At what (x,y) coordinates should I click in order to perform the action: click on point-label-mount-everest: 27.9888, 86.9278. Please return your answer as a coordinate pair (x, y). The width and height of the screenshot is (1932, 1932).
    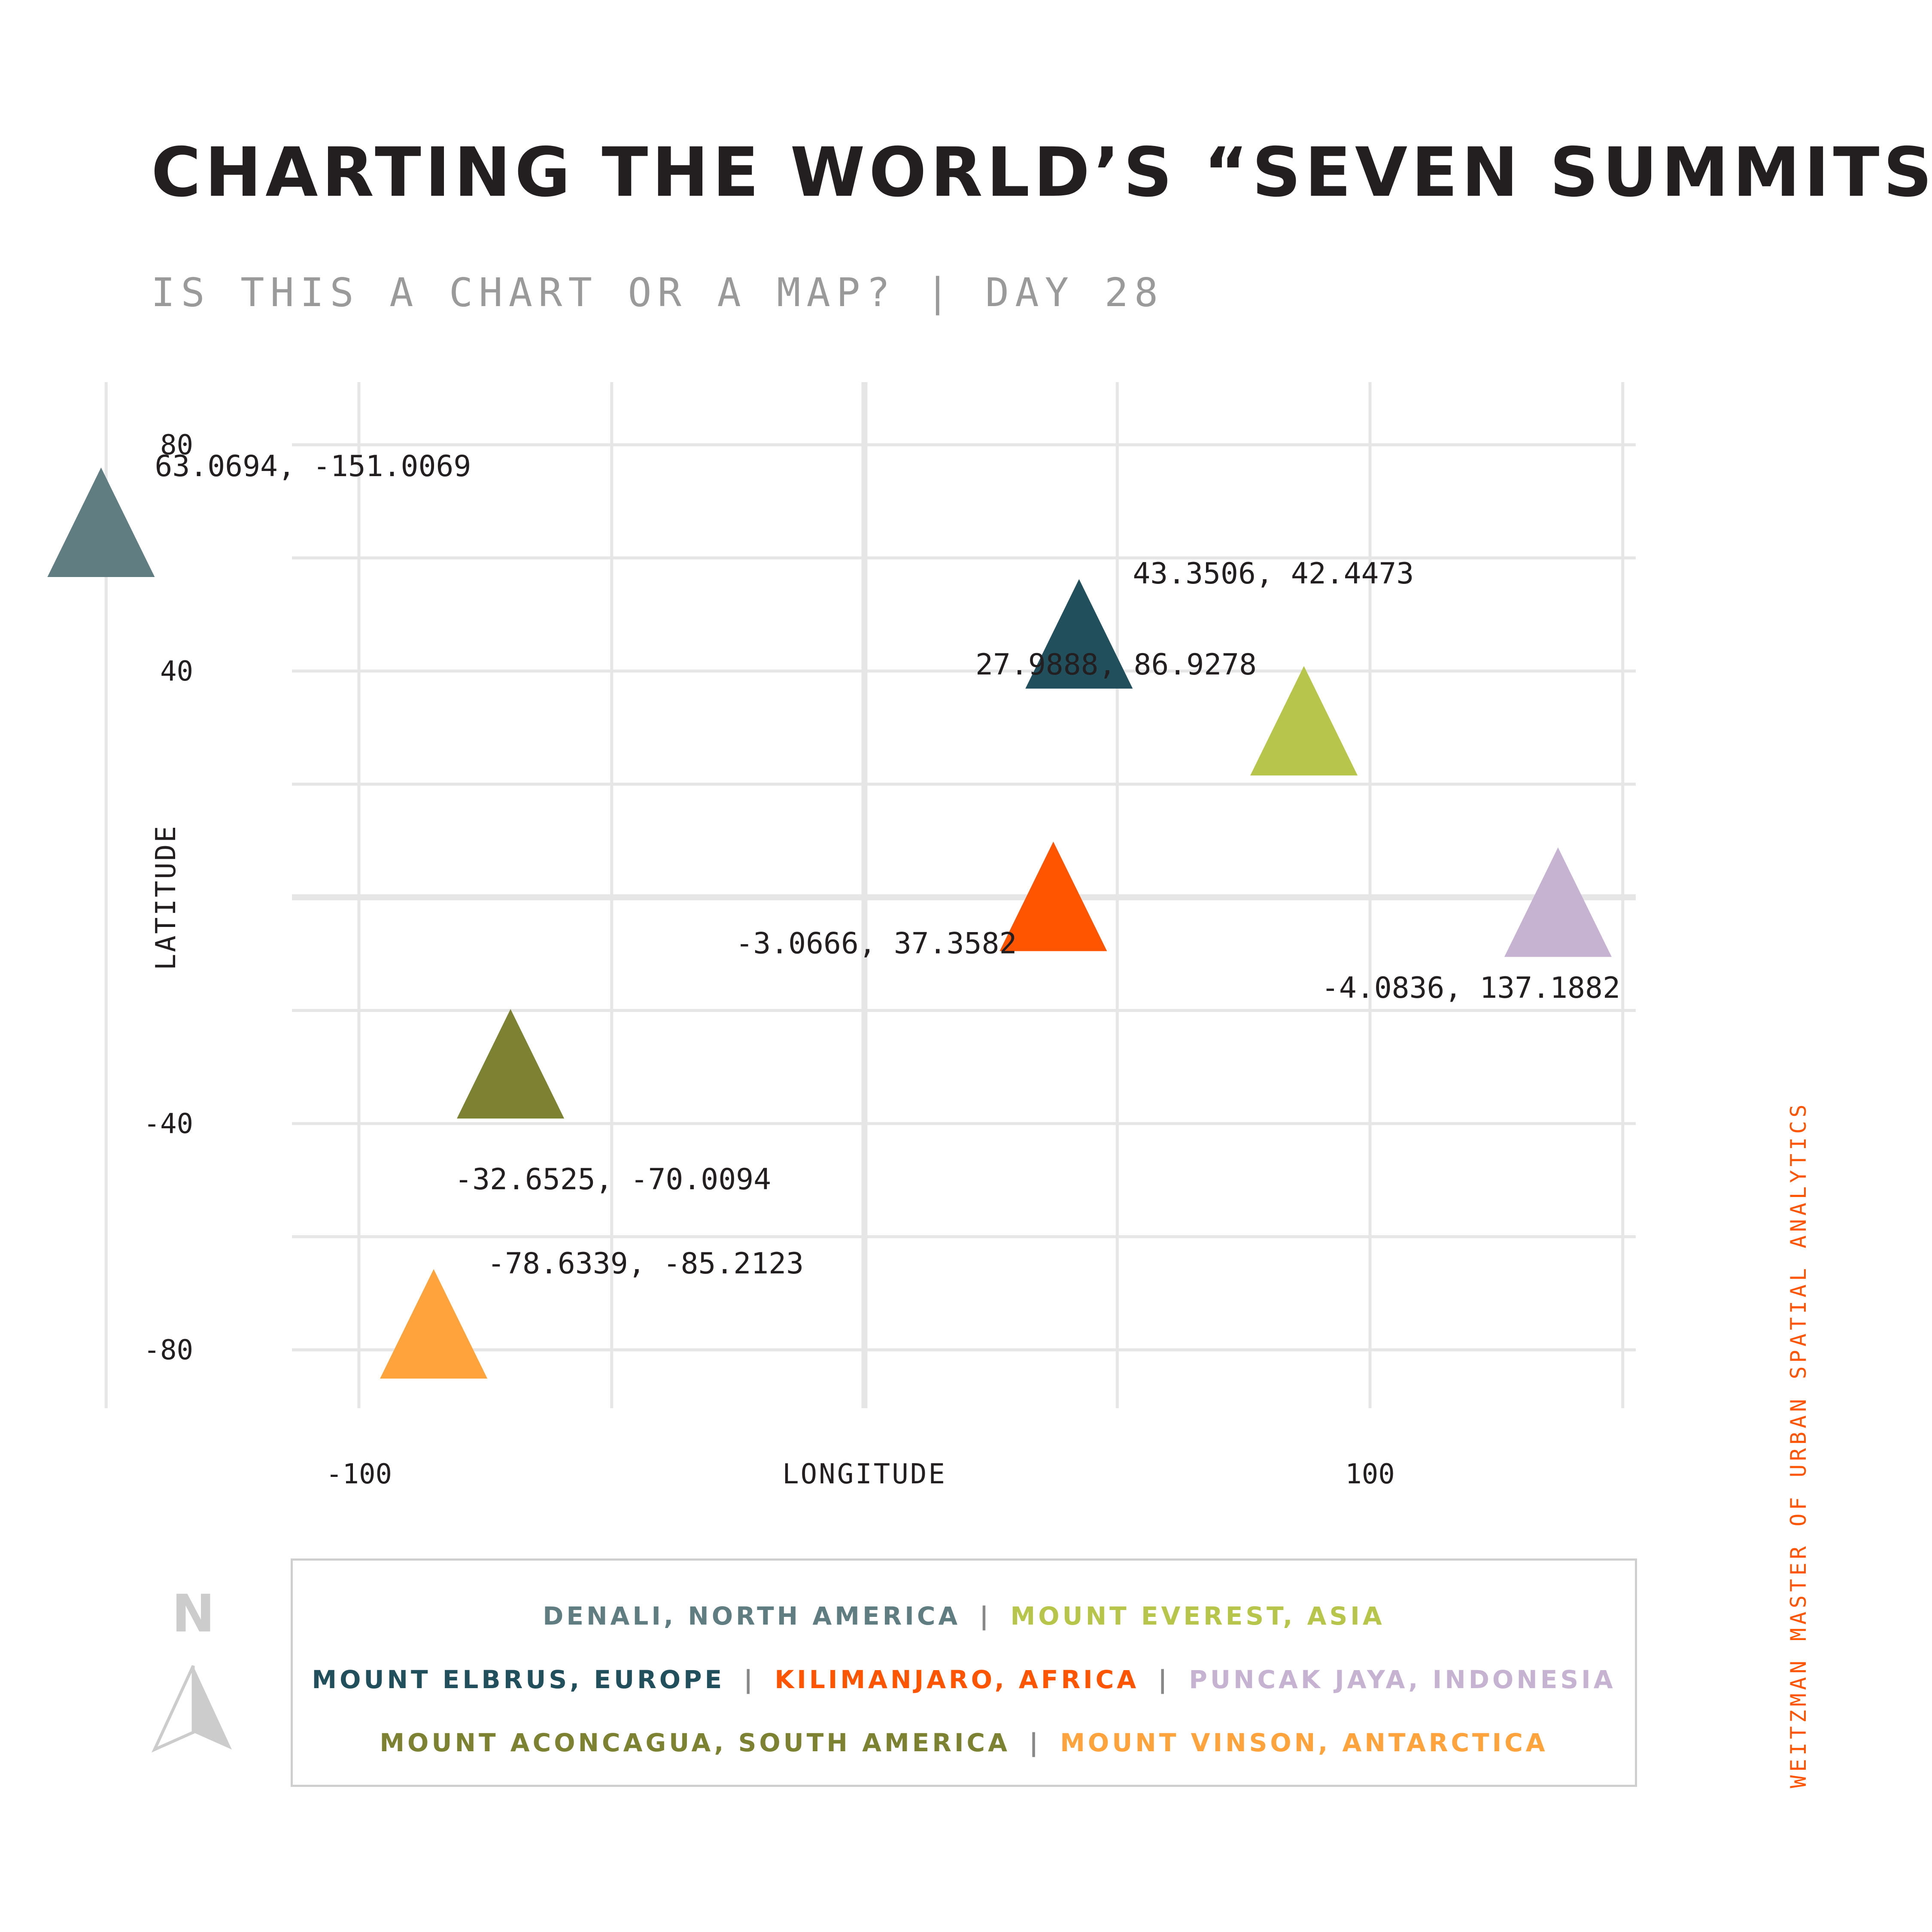
    Looking at the image, I should click on (1116, 665).